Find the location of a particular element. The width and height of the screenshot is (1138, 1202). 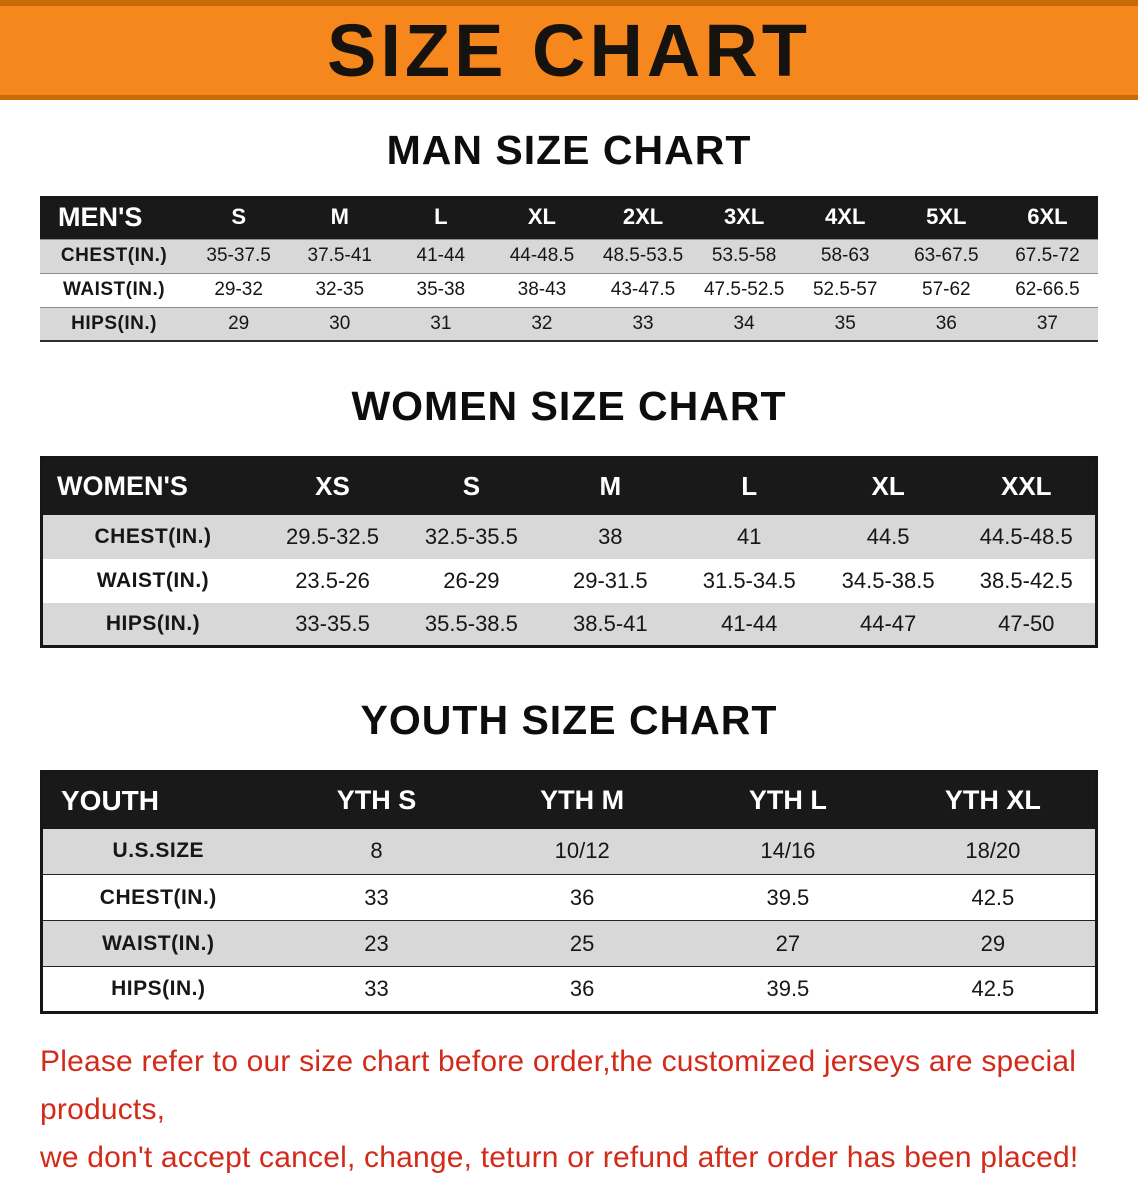

size-value-cell: 10/12 is located at coordinates (582, 851).